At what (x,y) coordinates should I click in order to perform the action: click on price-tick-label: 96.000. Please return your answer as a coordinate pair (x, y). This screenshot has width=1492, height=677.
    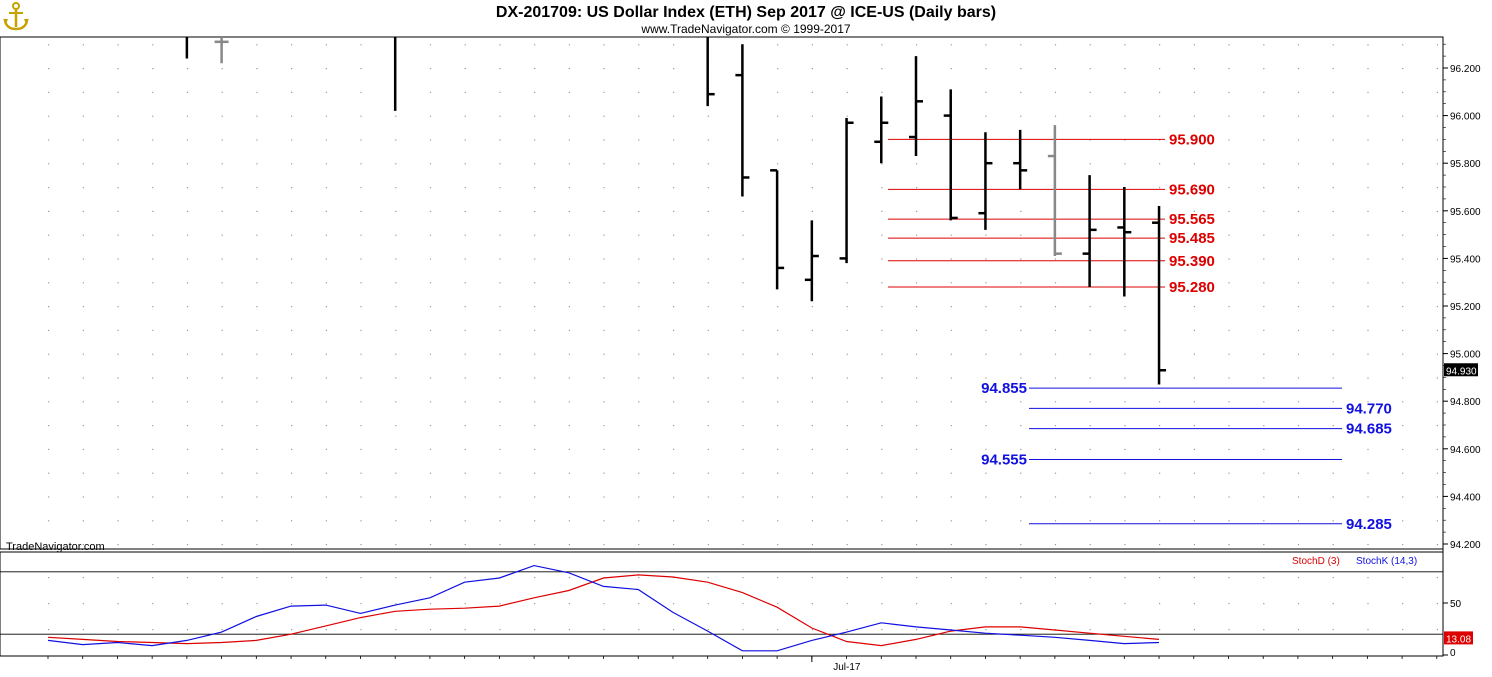
    Looking at the image, I should click on (1465, 117).